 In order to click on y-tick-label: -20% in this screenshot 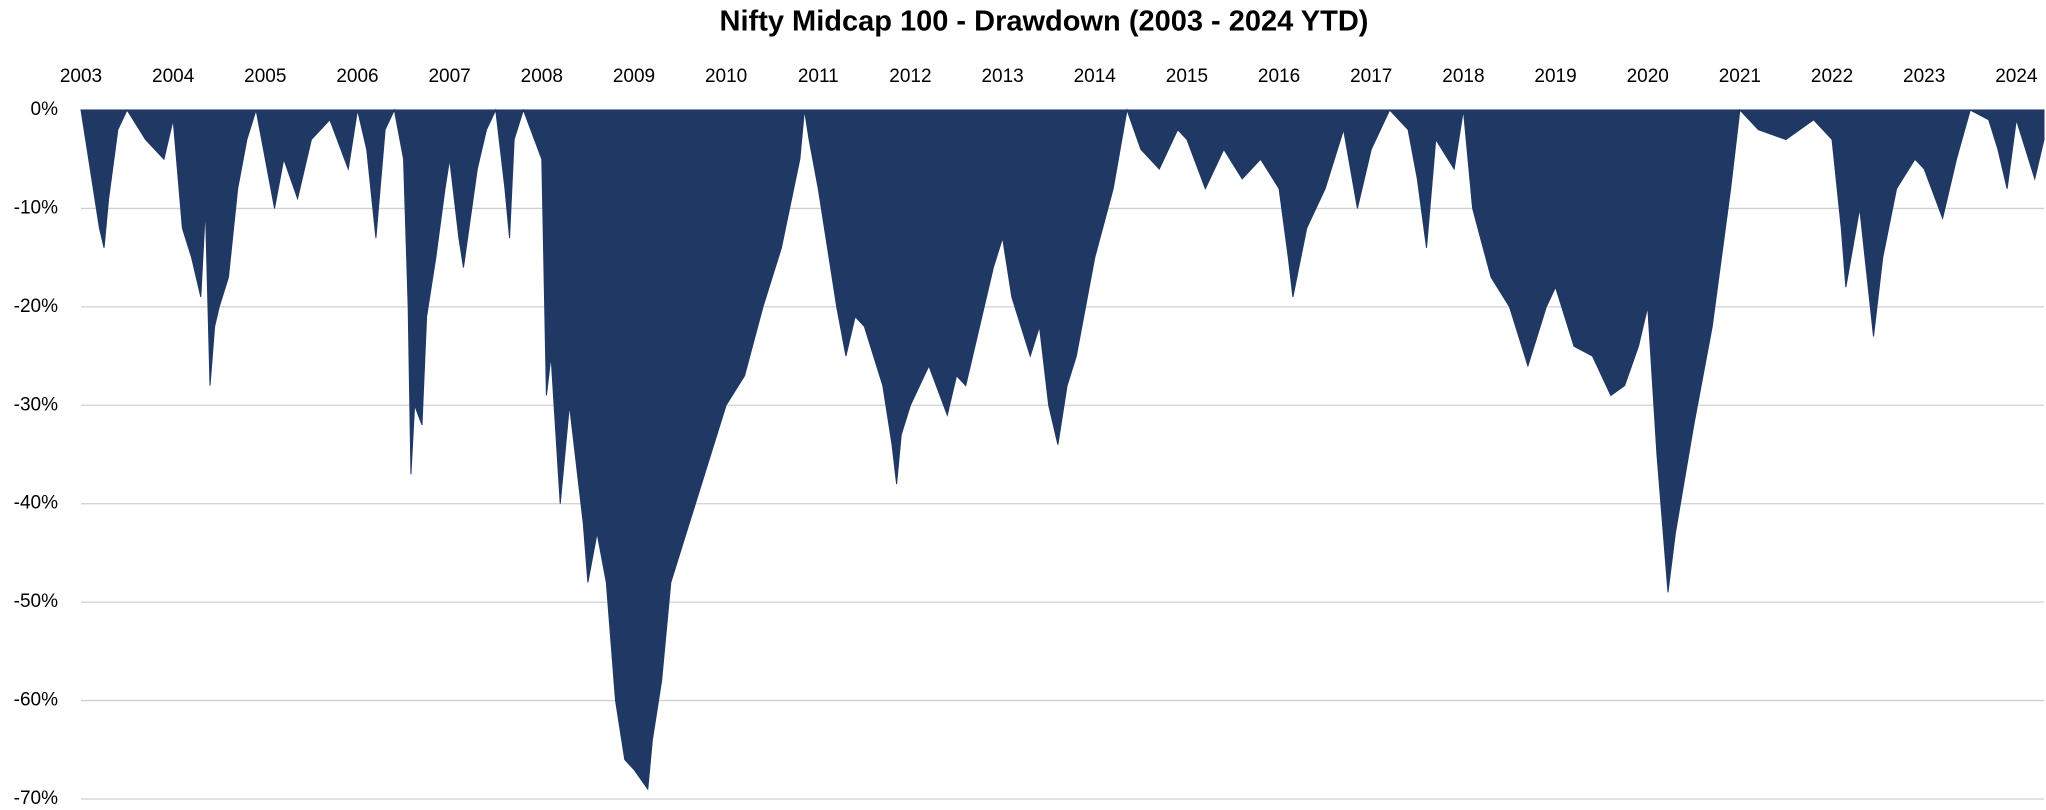, I will do `click(36, 306)`.